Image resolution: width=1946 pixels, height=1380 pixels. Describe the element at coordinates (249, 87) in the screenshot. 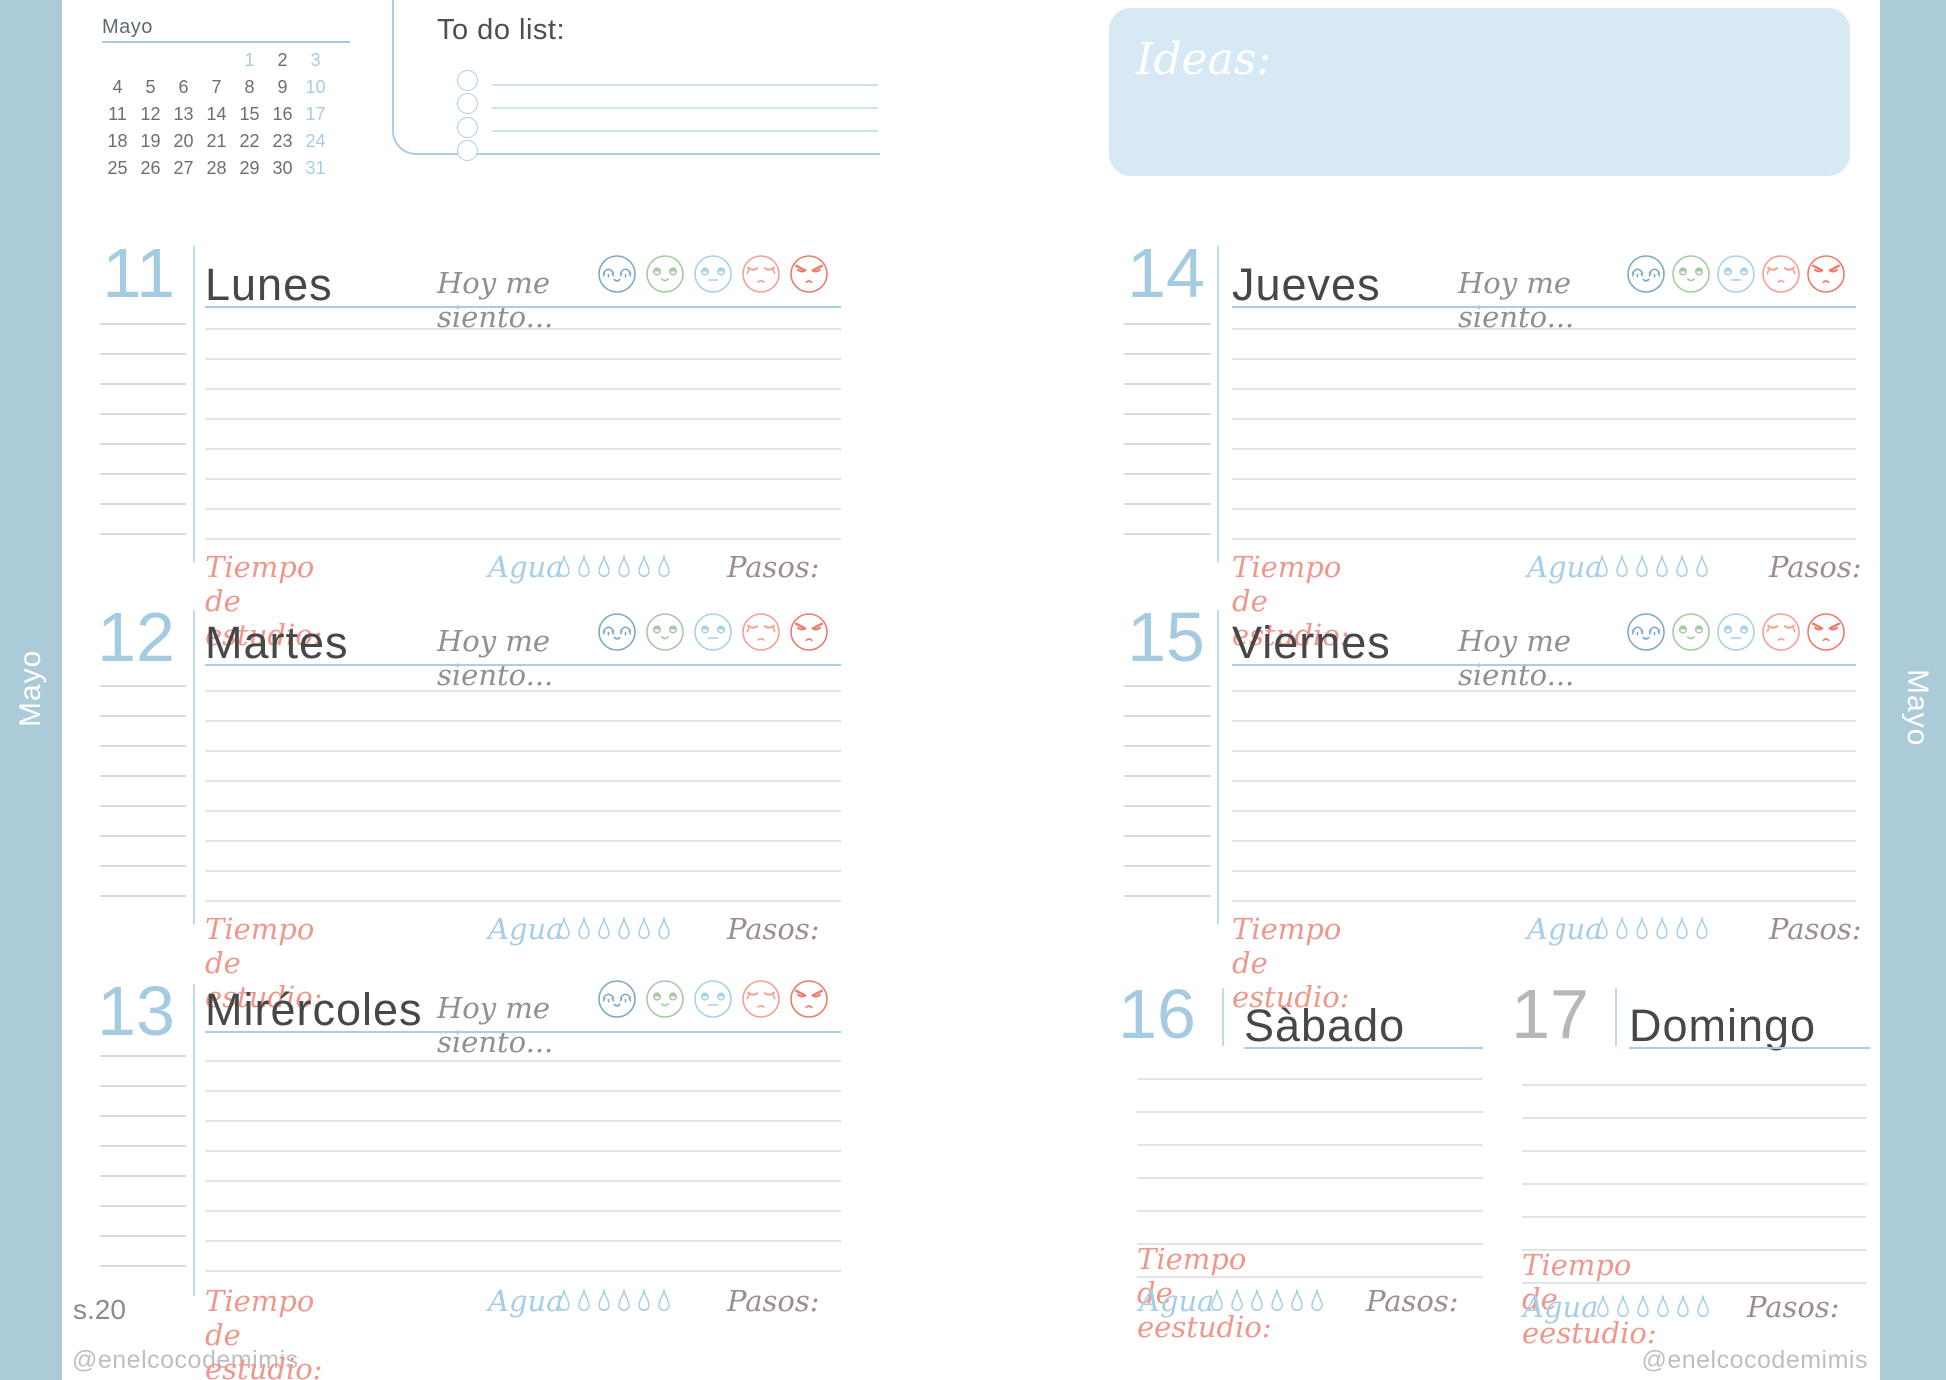

I see `calendar-day-8: 8` at that location.